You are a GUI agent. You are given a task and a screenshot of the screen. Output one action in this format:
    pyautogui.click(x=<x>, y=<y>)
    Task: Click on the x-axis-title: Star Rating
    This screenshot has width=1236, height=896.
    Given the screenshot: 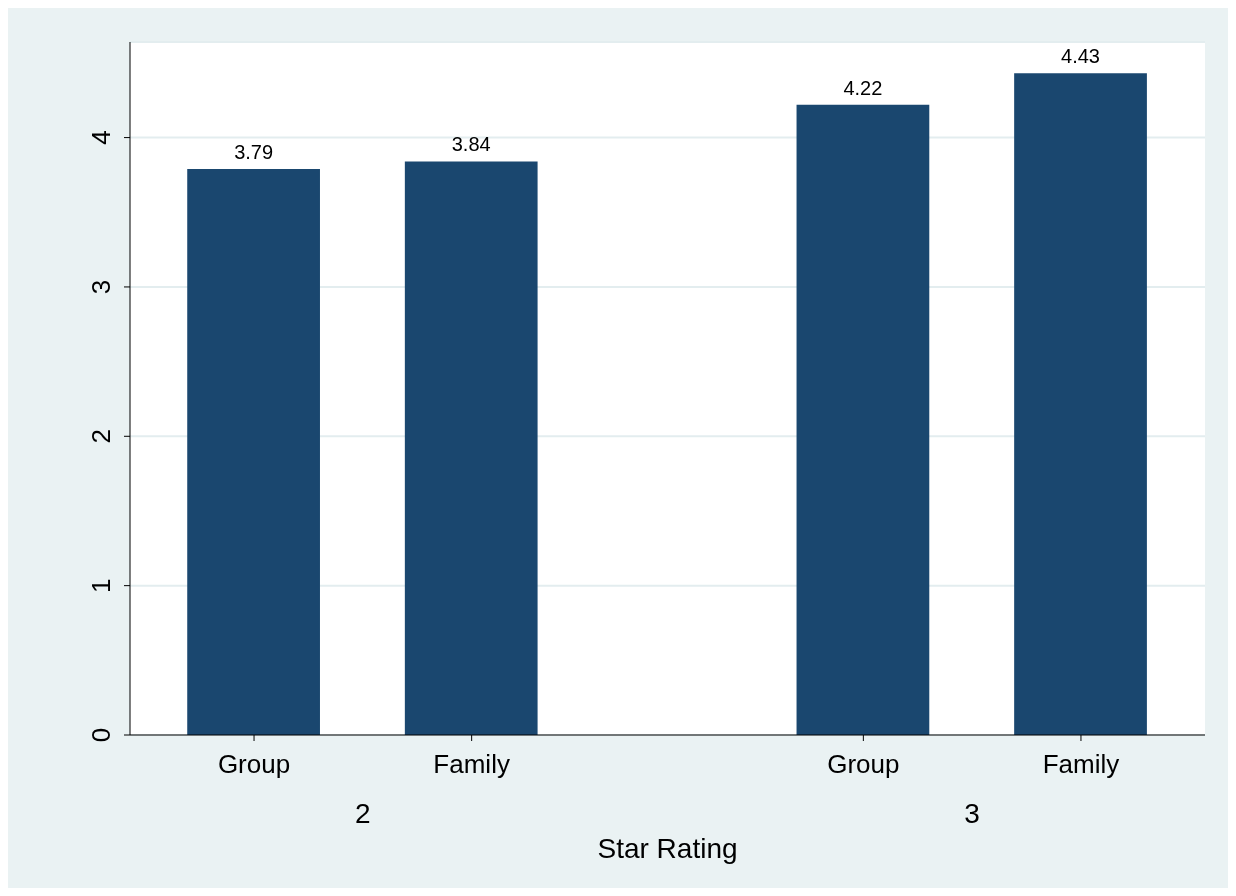 What is the action you would take?
    pyautogui.click(x=667, y=849)
    